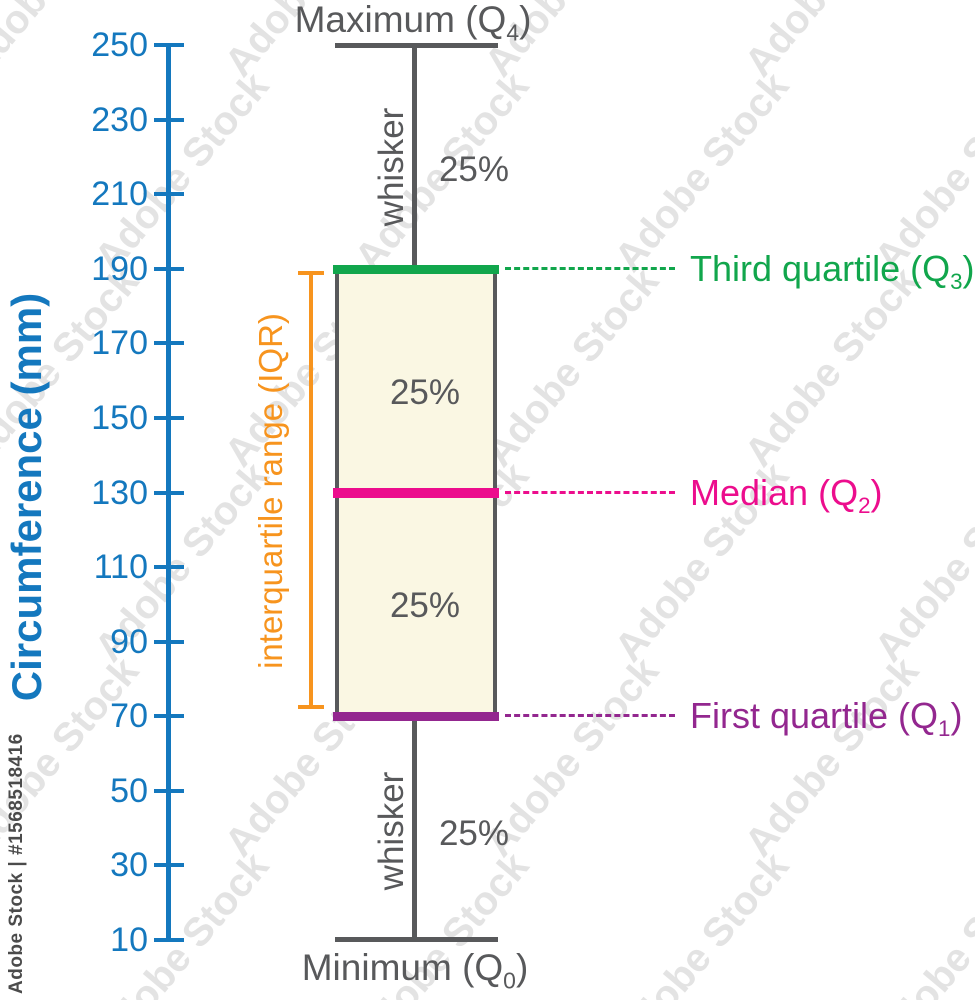 The width and height of the screenshot is (975, 1000). I want to click on y-axis-tick-label: 110, so click(120, 567).